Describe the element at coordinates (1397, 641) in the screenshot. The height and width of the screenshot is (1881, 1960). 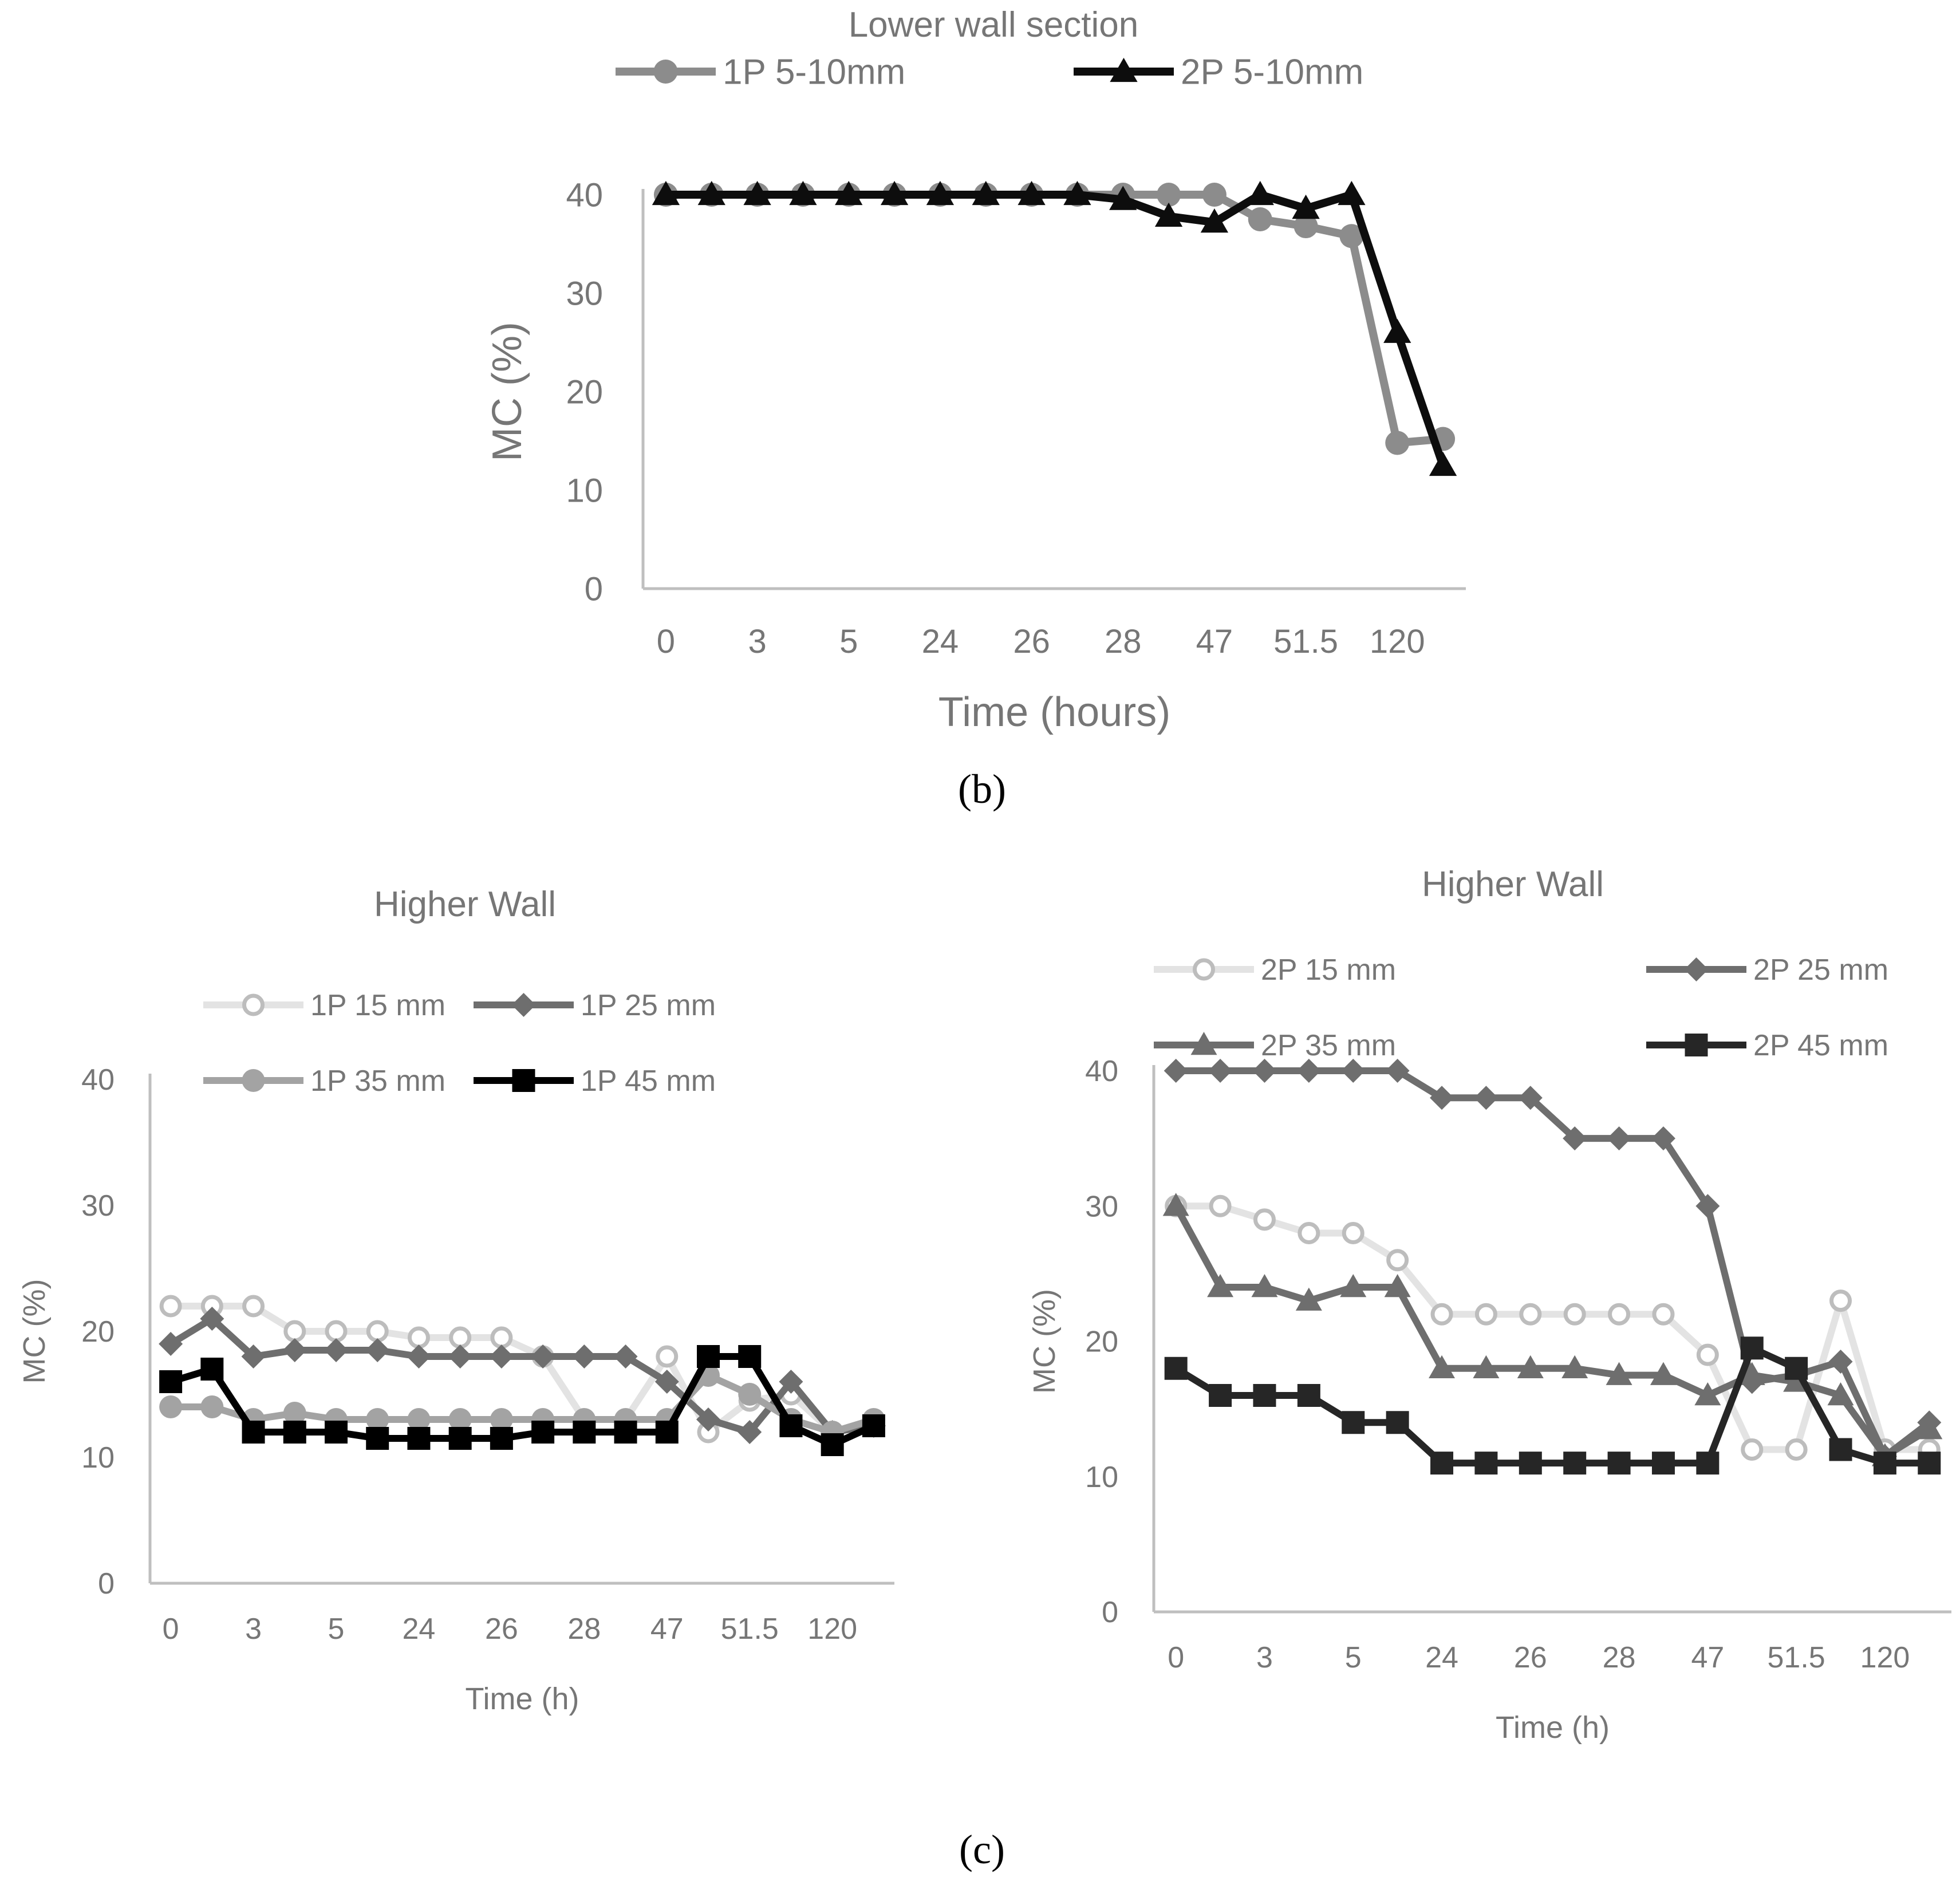
I see `x-tick-label: 120` at that location.